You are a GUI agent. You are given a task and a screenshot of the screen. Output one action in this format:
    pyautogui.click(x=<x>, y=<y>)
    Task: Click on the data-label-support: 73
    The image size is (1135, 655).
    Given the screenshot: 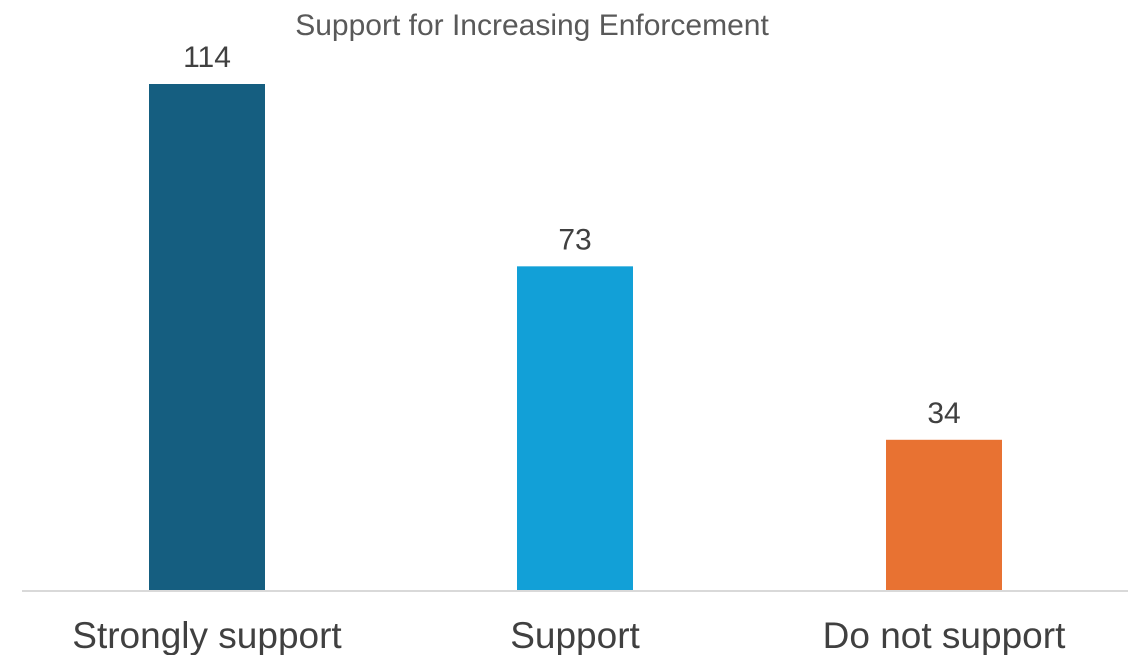 What is the action you would take?
    pyautogui.click(x=574, y=239)
    